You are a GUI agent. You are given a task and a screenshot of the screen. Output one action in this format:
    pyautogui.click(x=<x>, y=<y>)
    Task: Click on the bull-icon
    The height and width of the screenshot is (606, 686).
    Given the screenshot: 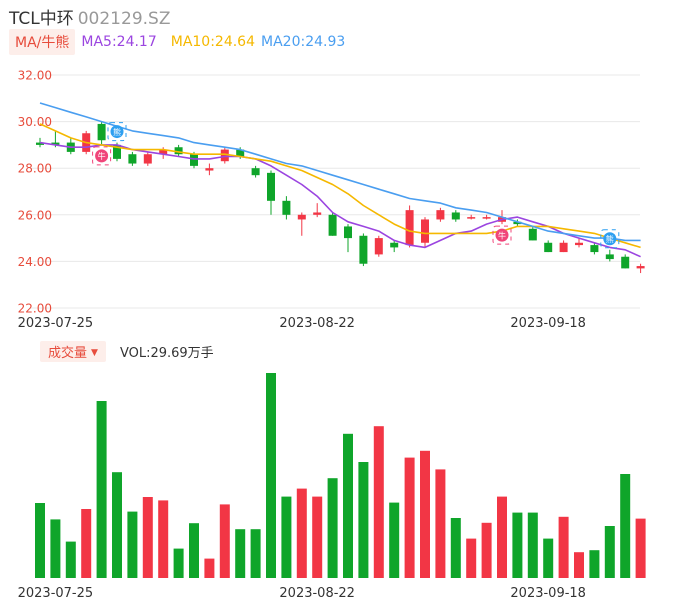 What is the action you would take?
    pyautogui.click(x=102, y=156)
    